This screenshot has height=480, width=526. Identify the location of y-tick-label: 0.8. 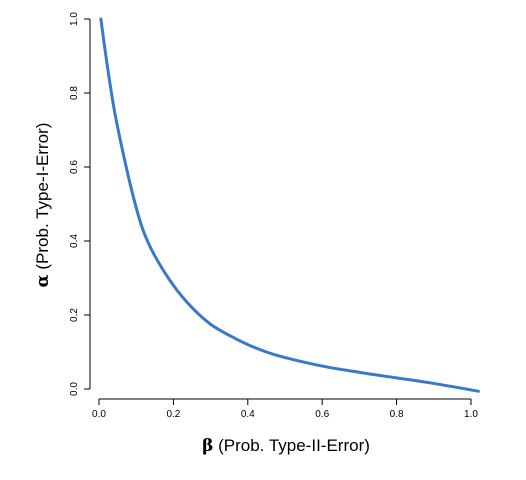
(74, 93).